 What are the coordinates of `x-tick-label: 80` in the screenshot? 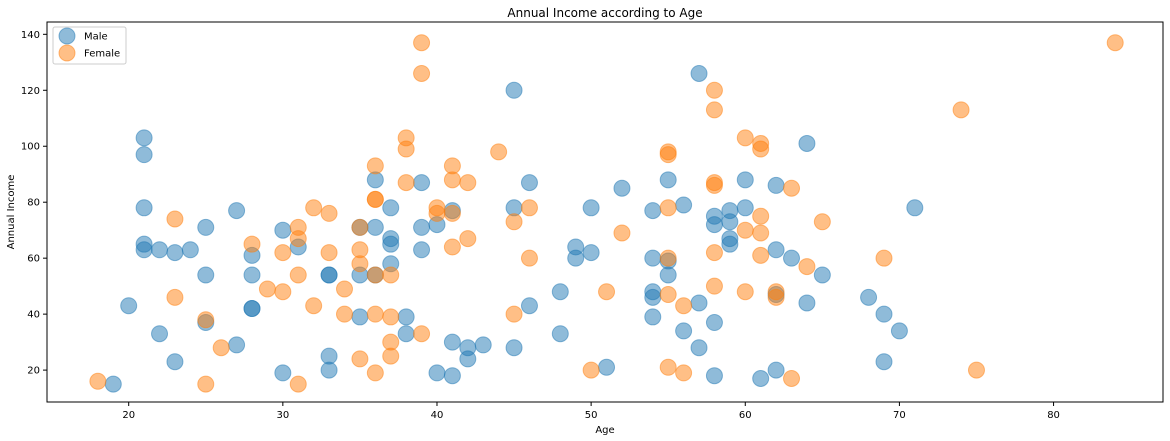 It's located at (1053, 415).